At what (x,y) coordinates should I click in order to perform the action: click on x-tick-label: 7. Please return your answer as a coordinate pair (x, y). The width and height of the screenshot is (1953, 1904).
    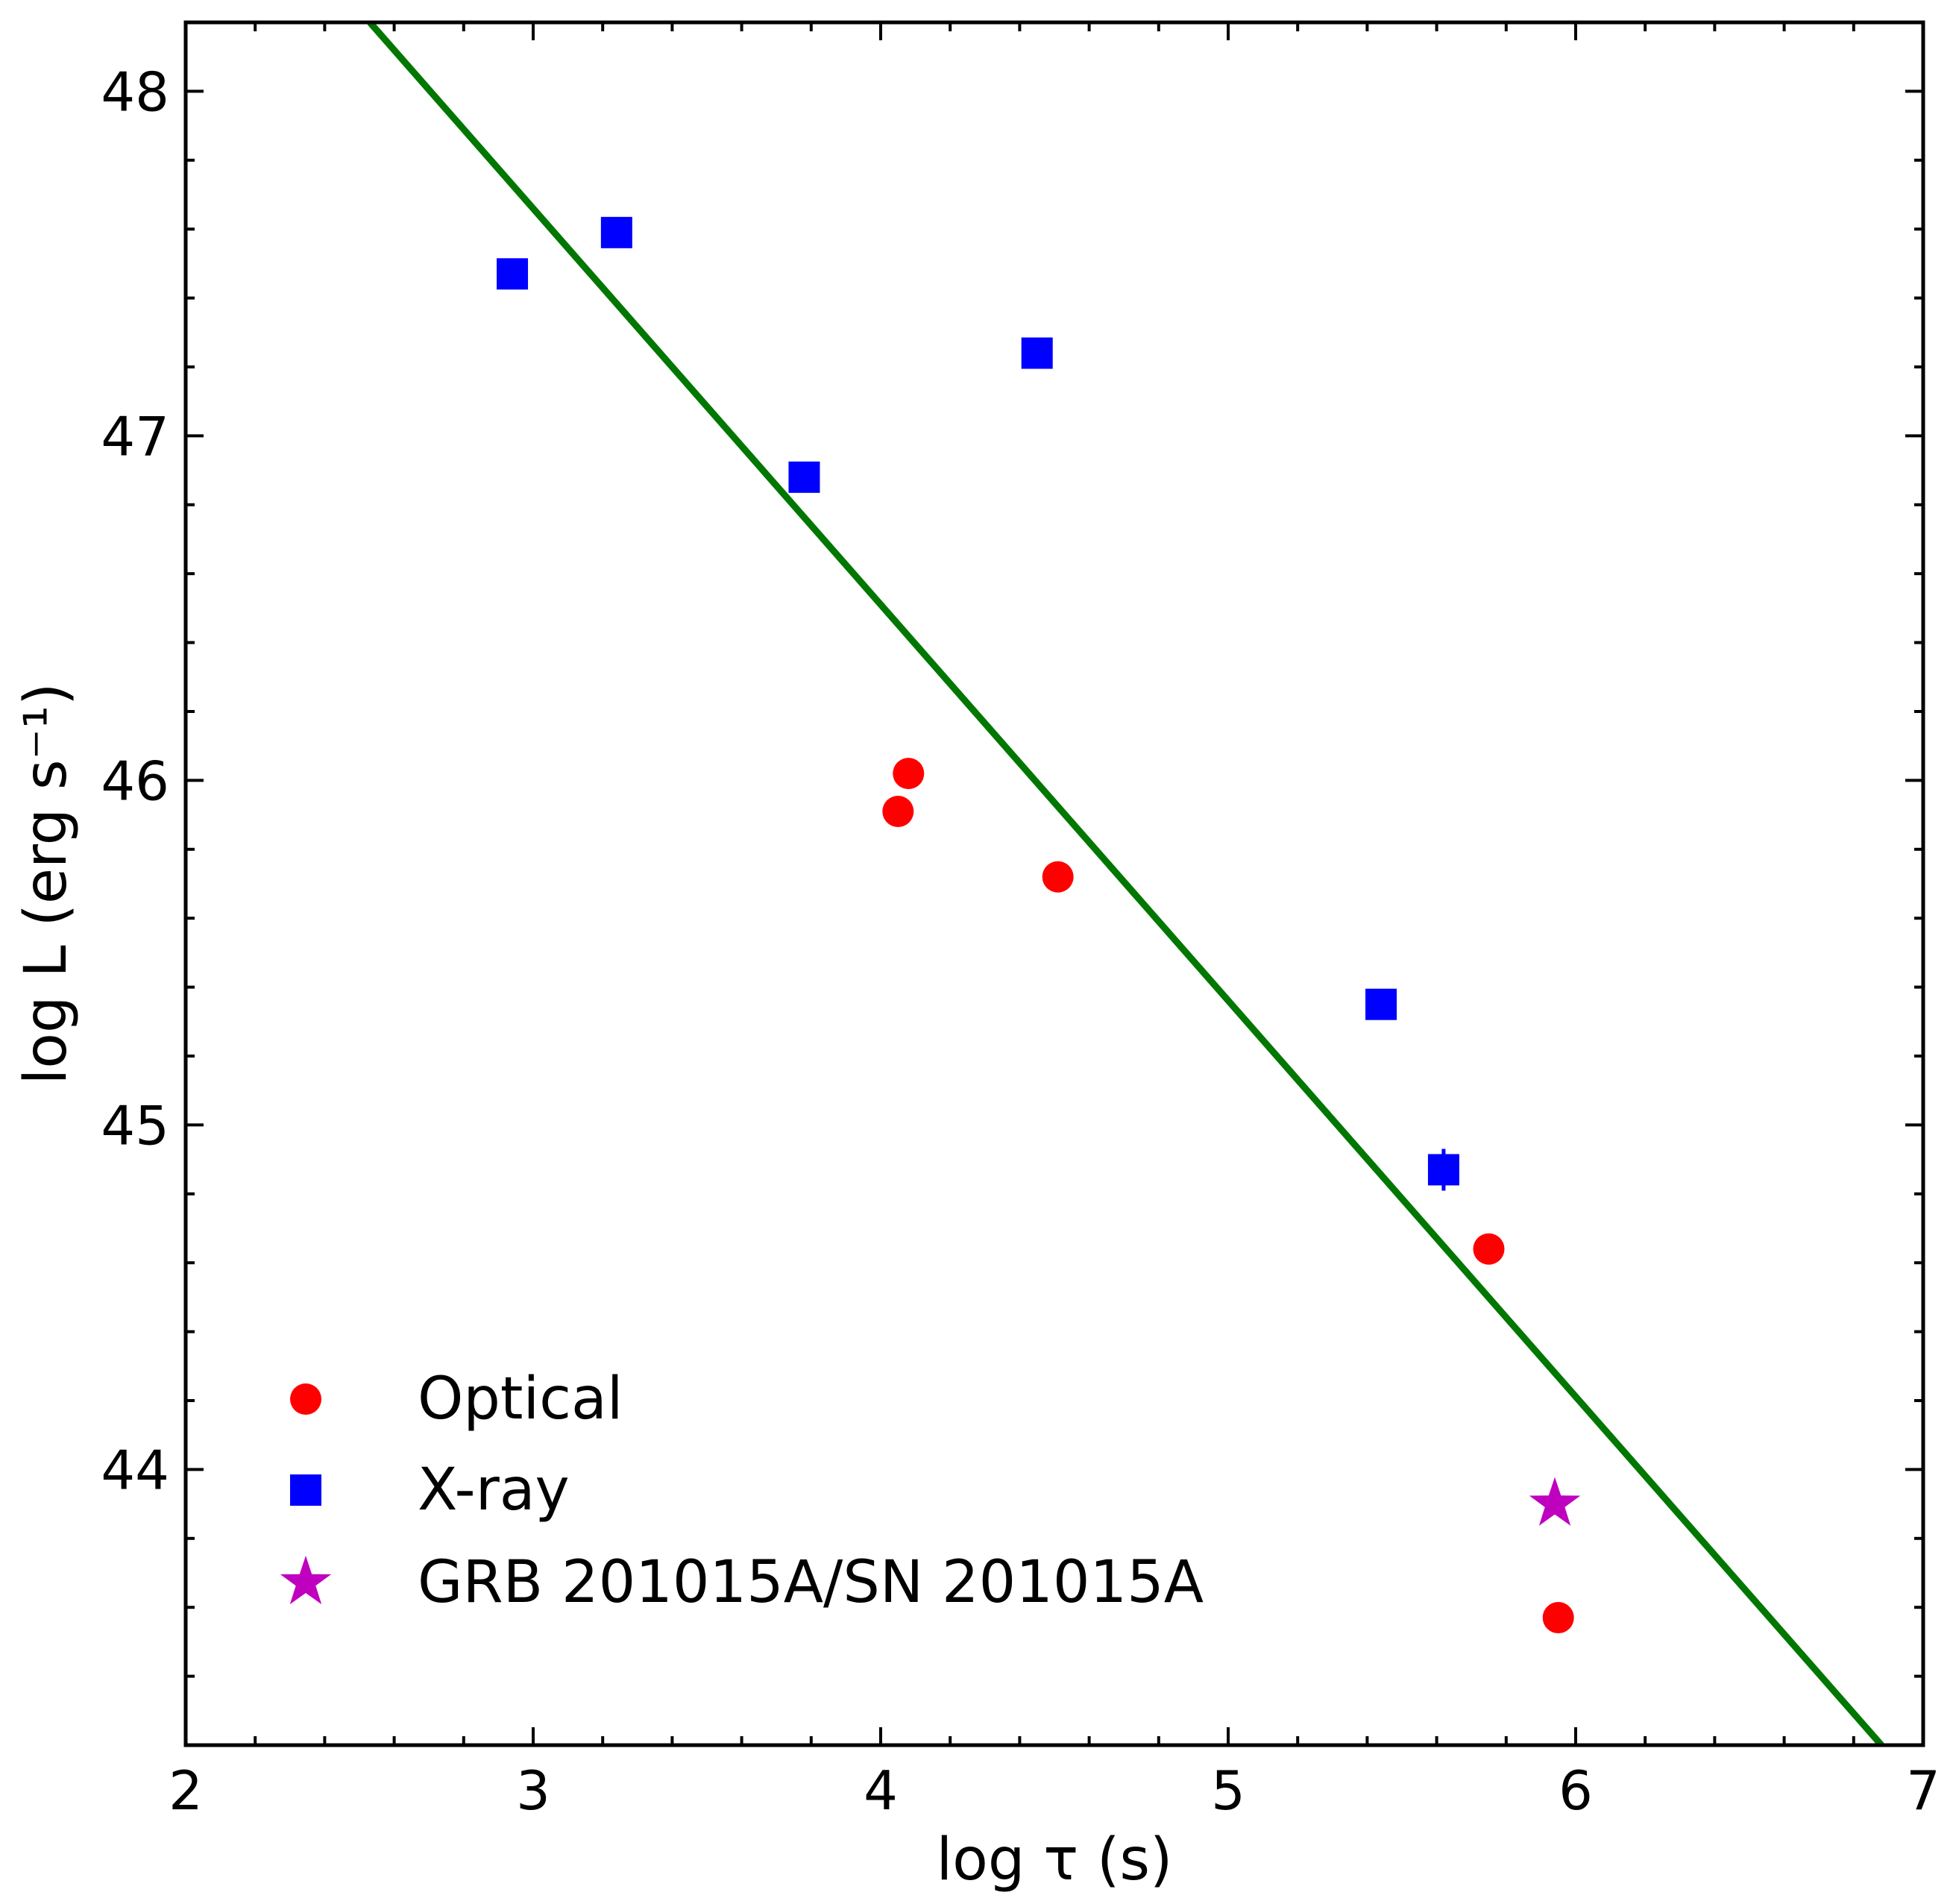
    Looking at the image, I should click on (1923, 1790).